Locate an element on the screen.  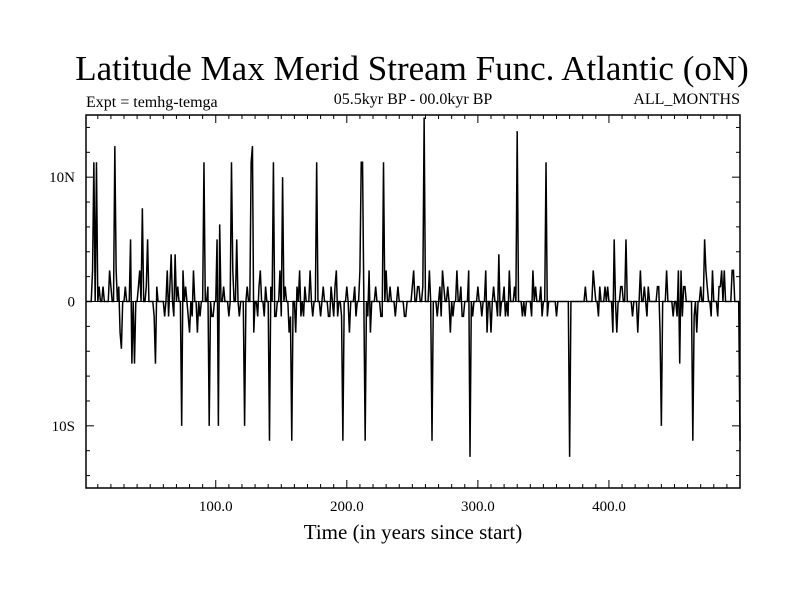
x-axis-tick-labels: 100.0 200.0 300.0 400.0 is located at coordinates (412, 507).